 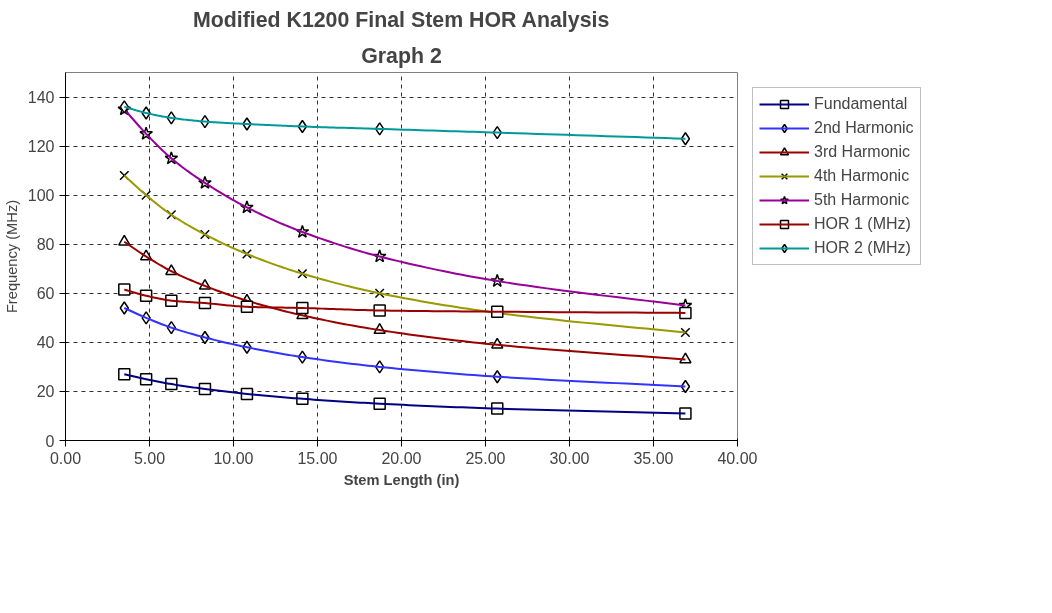 What do you see at coordinates (864, 128) in the screenshot?
I see `legend-label: 2nd Harmonic` at bounding box center [864, 128].